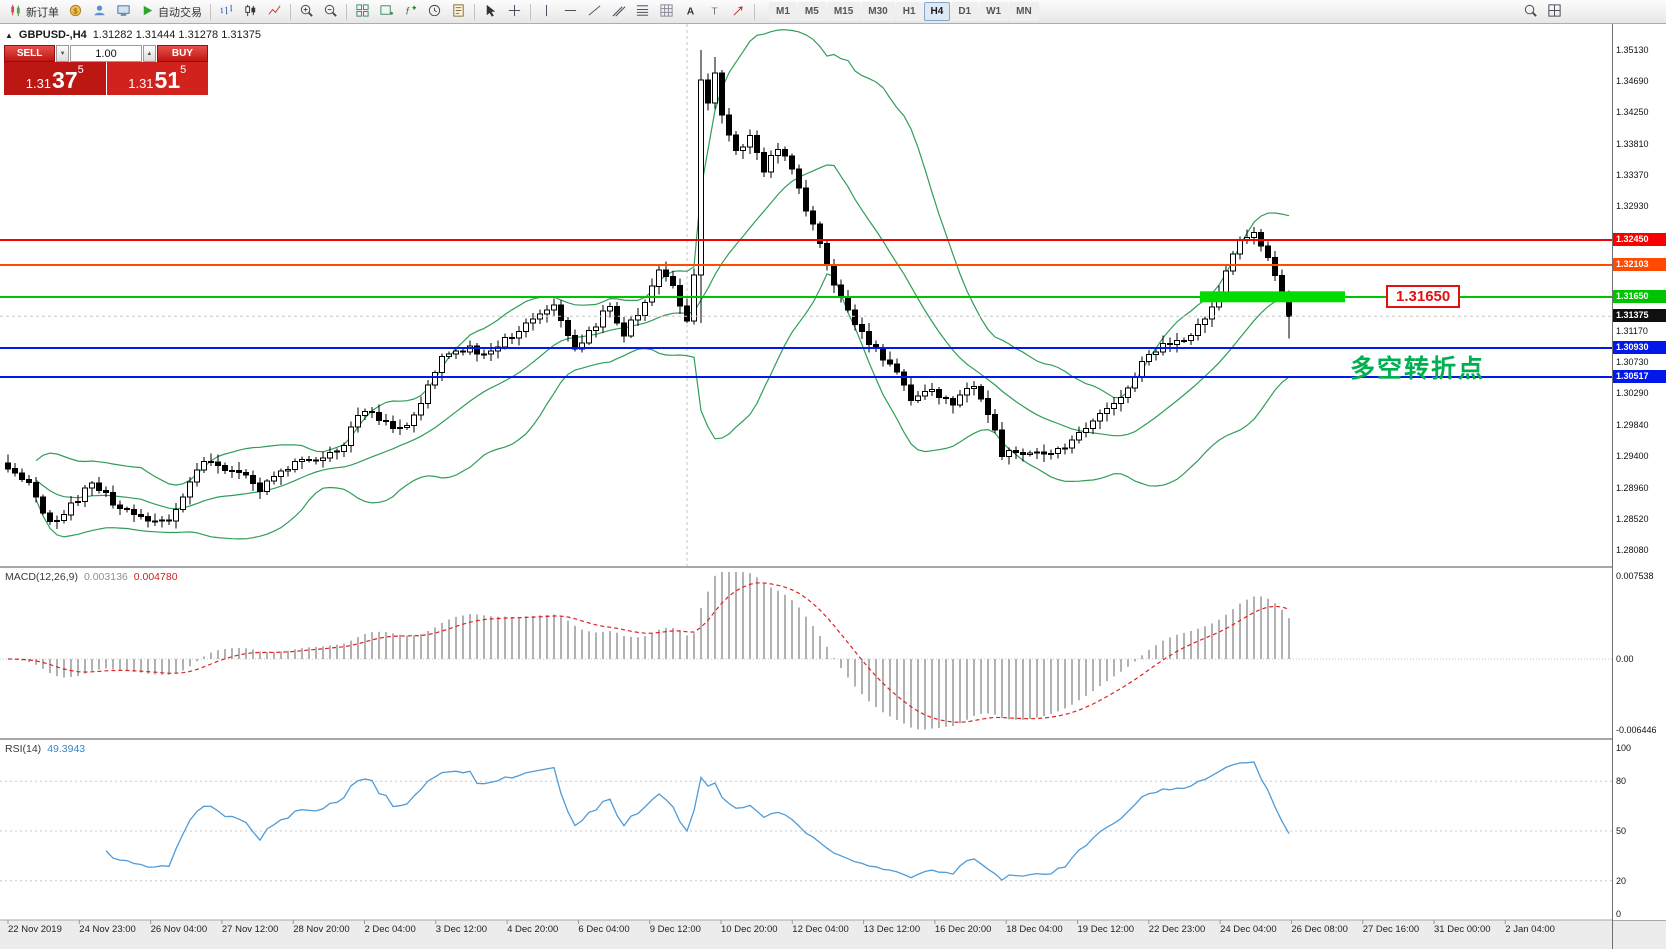 The image size is (1666, 949). What do you see at coordinates (176, 35) in the screenshot?
I see `ohlc-values: 1.31282 1.31444 1.31278 1.31375` at bounding box center [176, 35].